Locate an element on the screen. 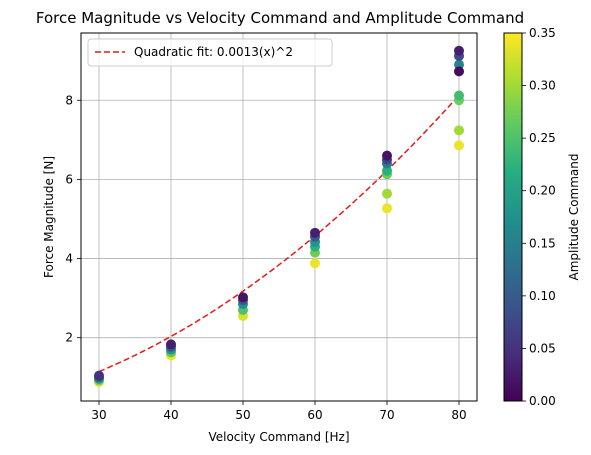 Image resolution: width=591 pixels, height=455 pixels. x-tick-label: 50 is located at coordinates (242, 415).